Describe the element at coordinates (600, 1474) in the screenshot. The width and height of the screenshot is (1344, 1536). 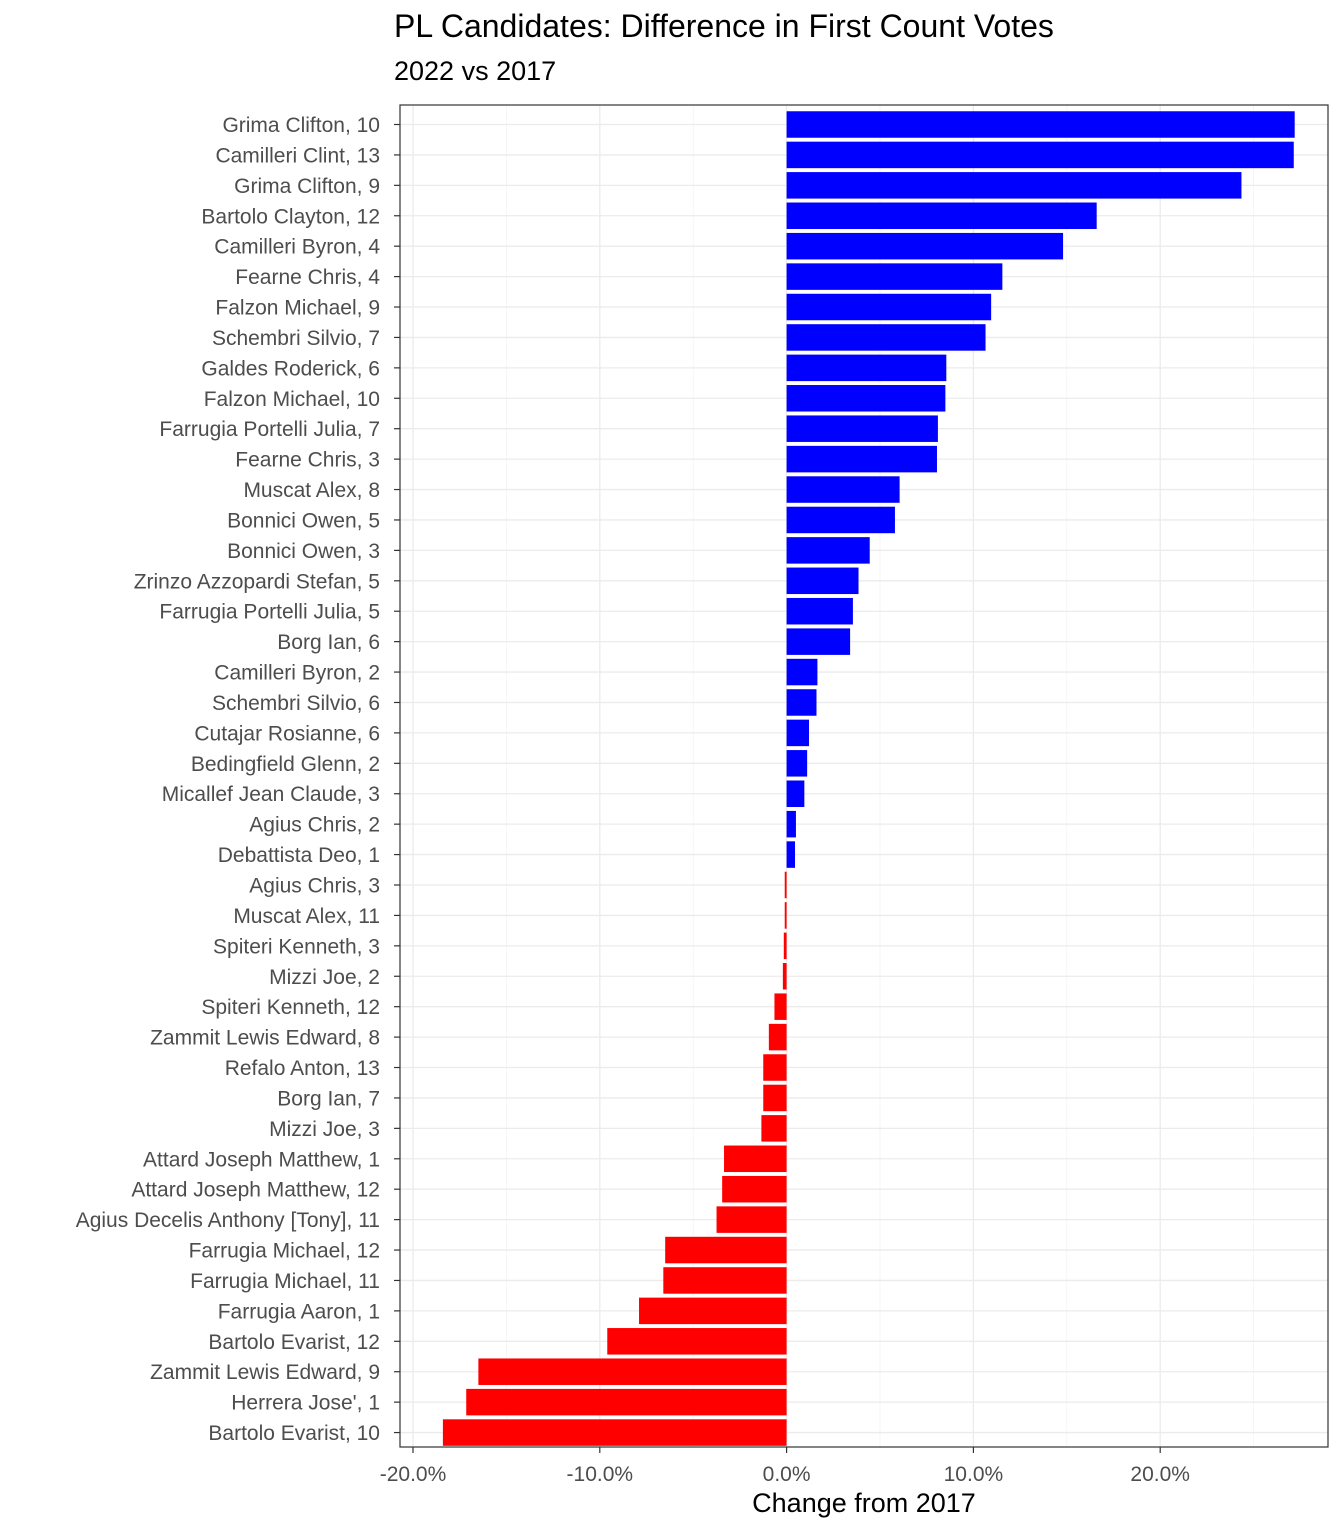
I see `x-tick-label: -10.0%` at that location.